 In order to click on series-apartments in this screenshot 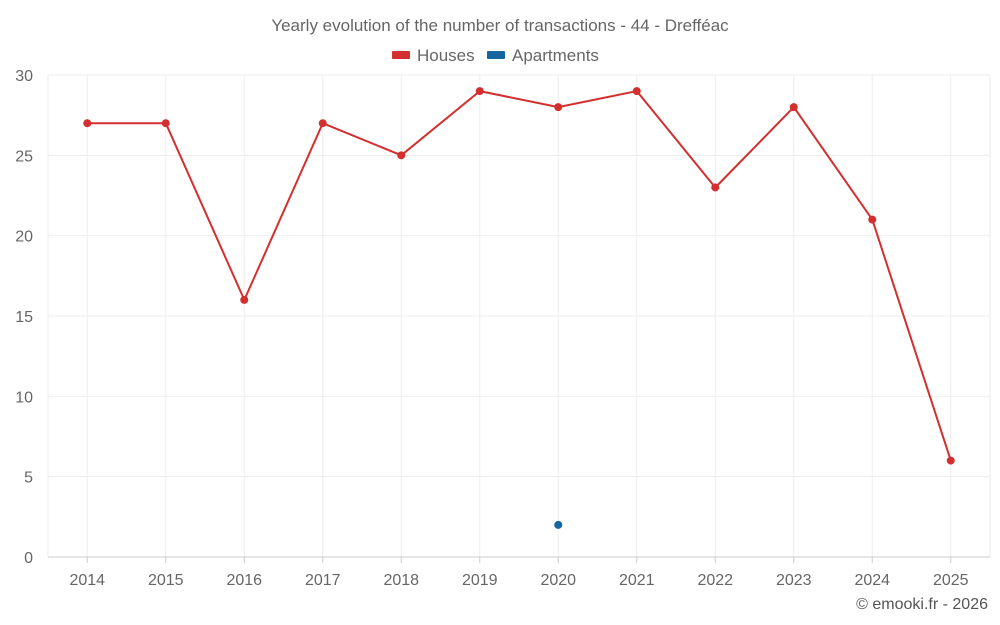, I will do `click(558, 524)`.